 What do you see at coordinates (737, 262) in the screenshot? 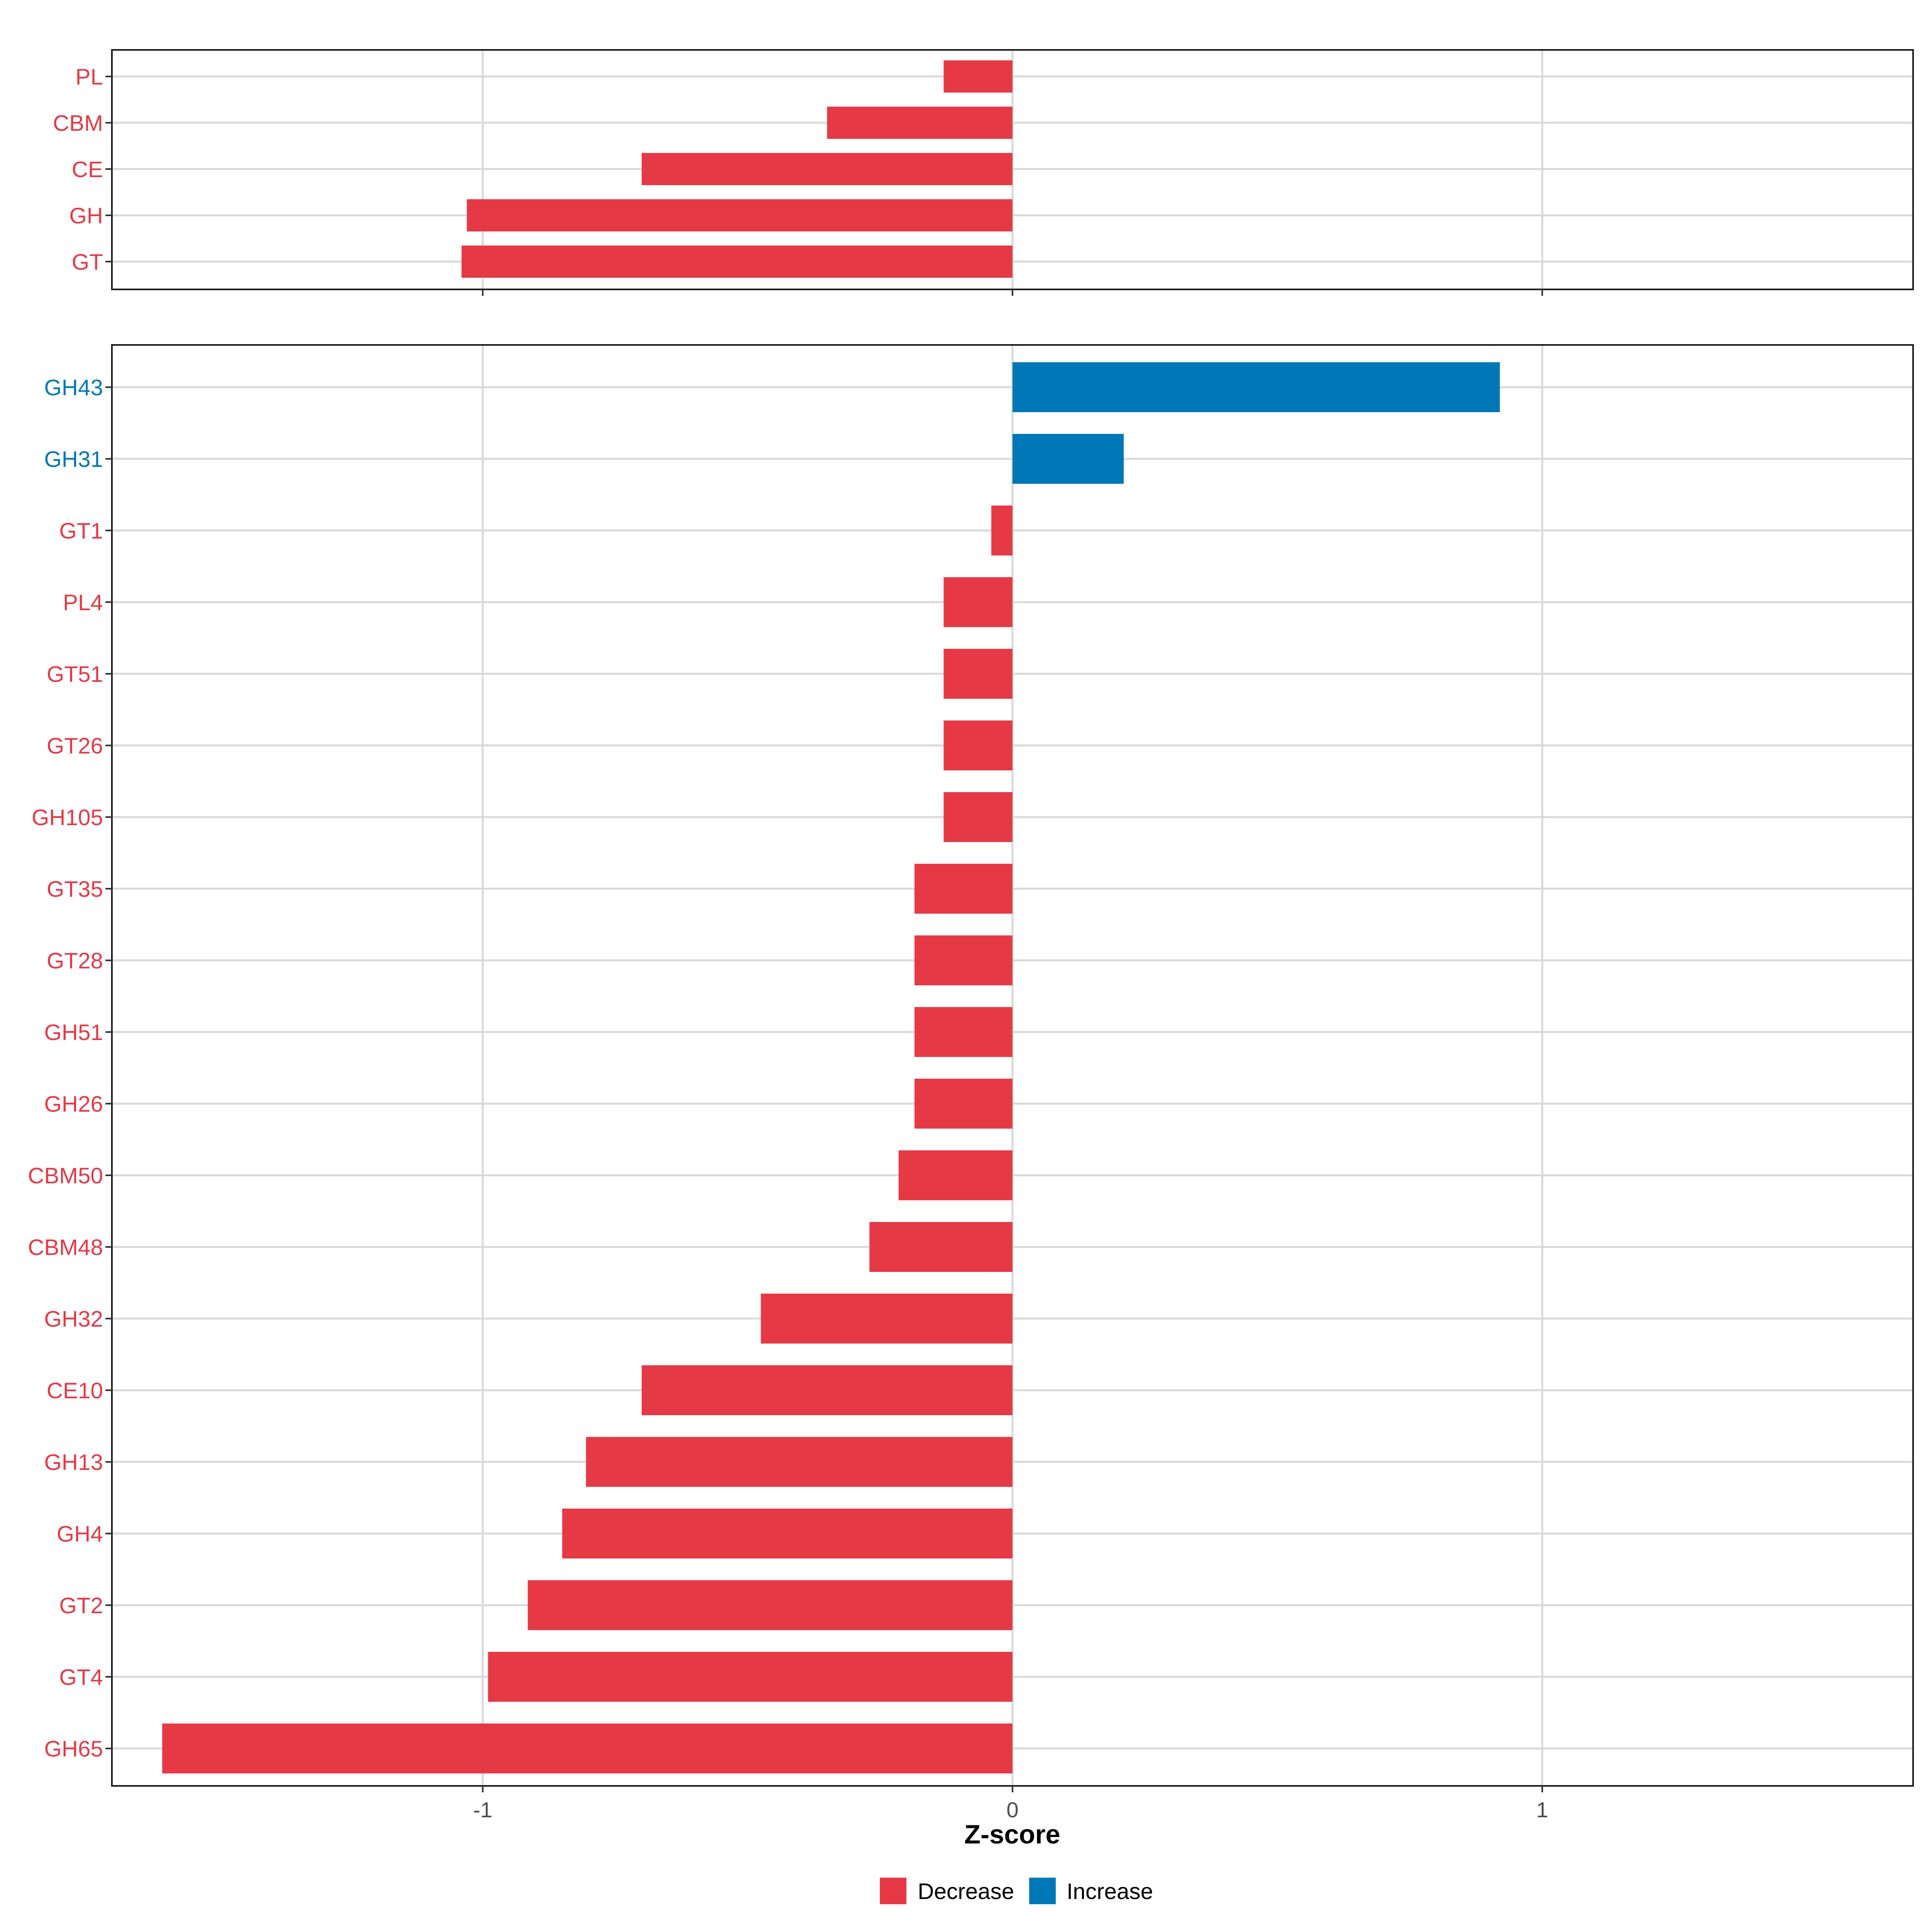
I see `top-bar-gt` at bounding box center [737, 262].